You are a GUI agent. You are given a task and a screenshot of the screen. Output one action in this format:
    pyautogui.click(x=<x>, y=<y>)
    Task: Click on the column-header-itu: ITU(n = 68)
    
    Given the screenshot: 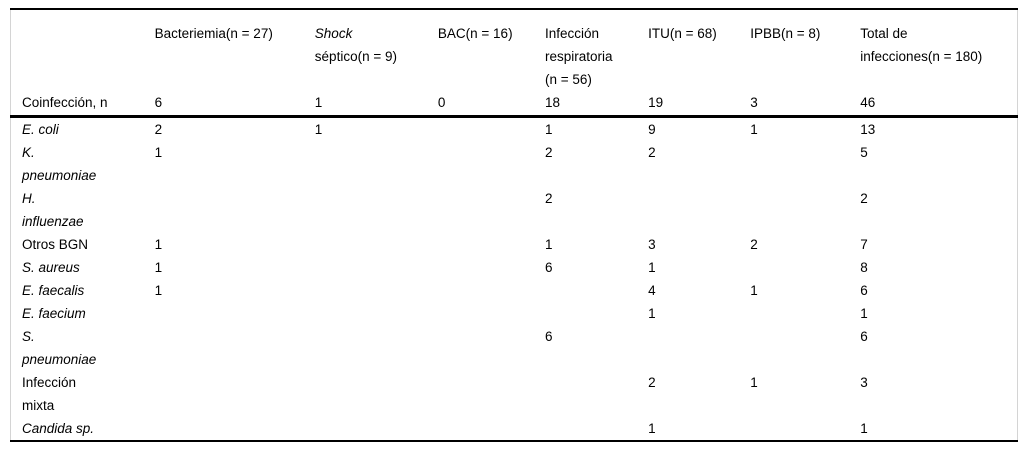 What is the action you would take?
    pyautogui.click(x=699, y=50)
    